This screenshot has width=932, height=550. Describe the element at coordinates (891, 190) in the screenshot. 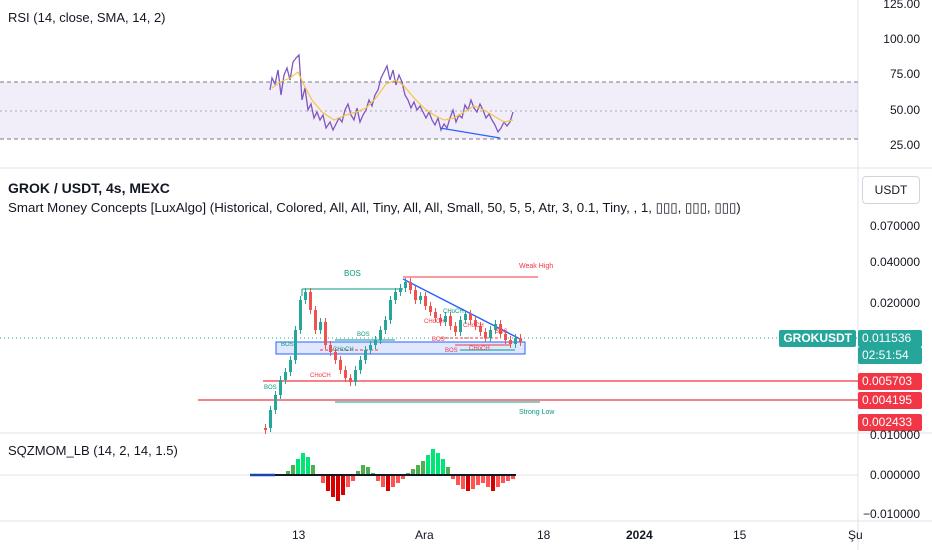

I see `currency-button: USDT` at that location.